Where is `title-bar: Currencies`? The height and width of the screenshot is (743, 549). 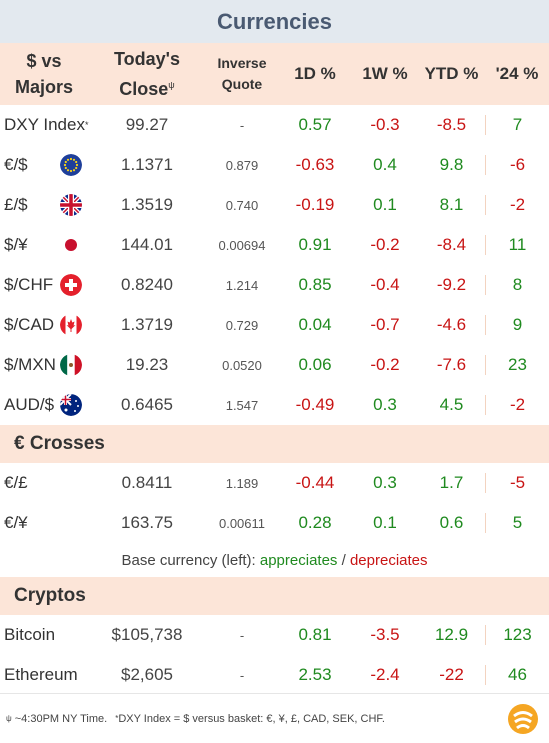 title-bar: Currencies is located at coordinates (274, 21).